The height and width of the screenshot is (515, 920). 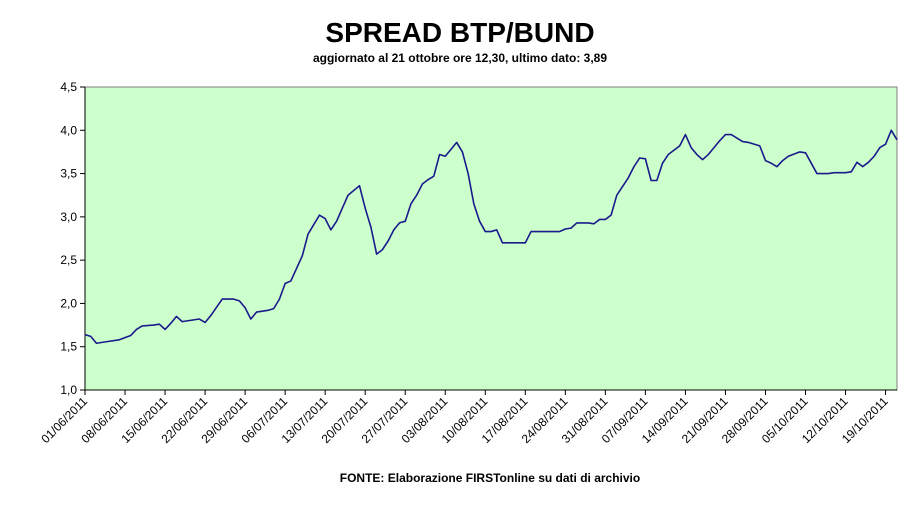 What do you see at coordinates (68, 347) in the screenshot?
I see `y-tick-label: 1,5` at bounding box center [68, 347].